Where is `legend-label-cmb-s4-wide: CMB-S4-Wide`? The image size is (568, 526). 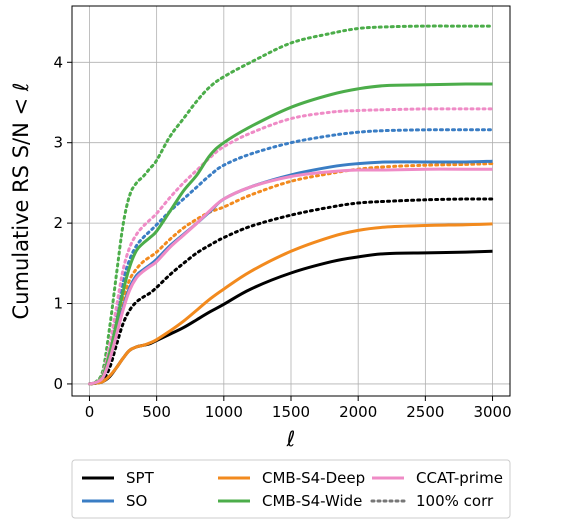 legend-label-cmb-s4-wide: CMB-S4-Wide is located at coordinates (312, 501).